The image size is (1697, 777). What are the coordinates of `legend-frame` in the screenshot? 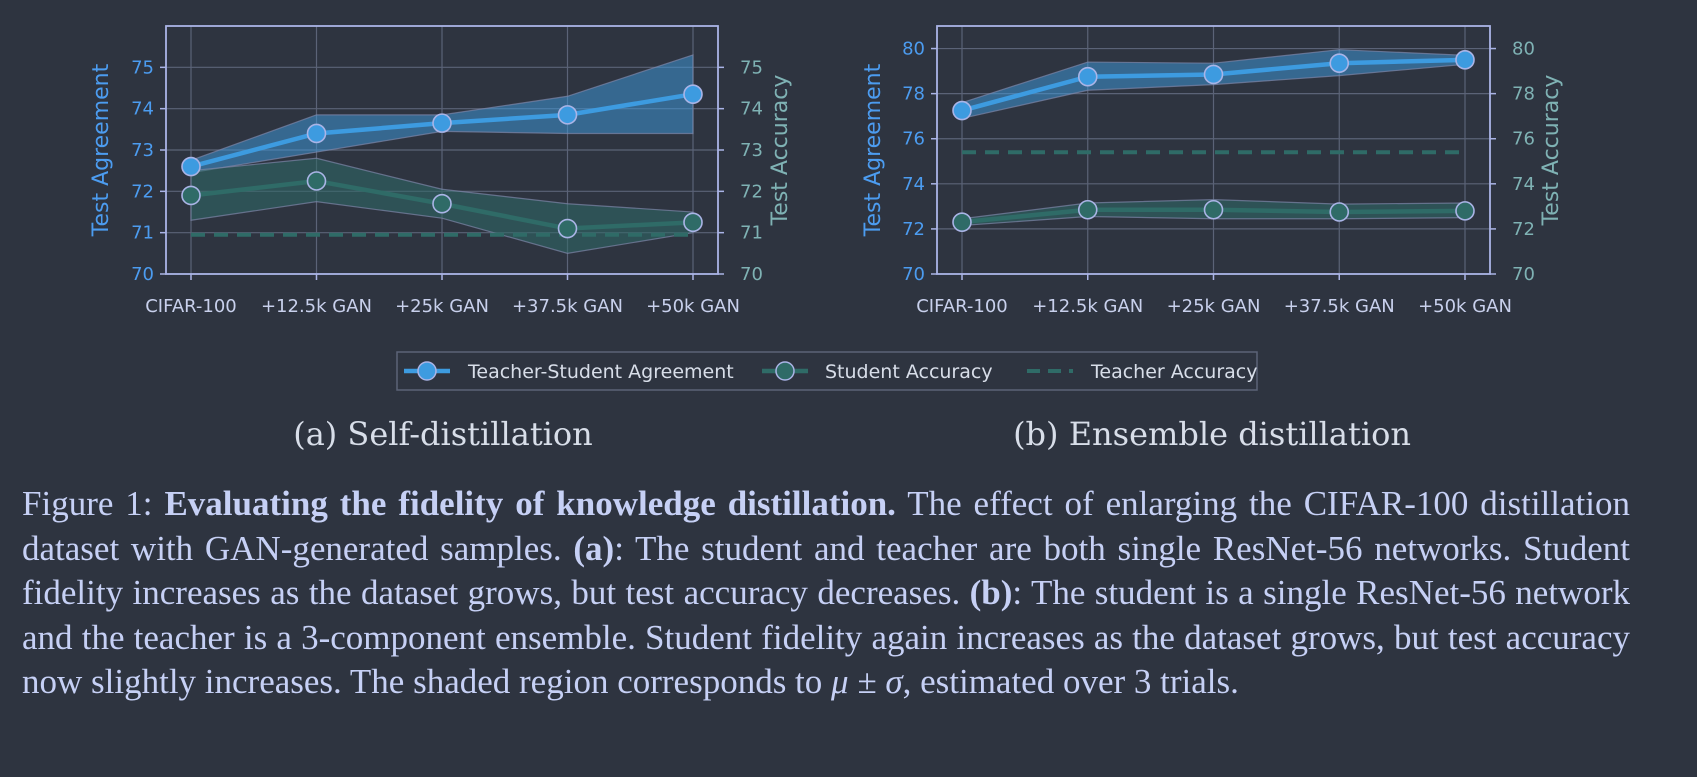 It's located at (827, 371).